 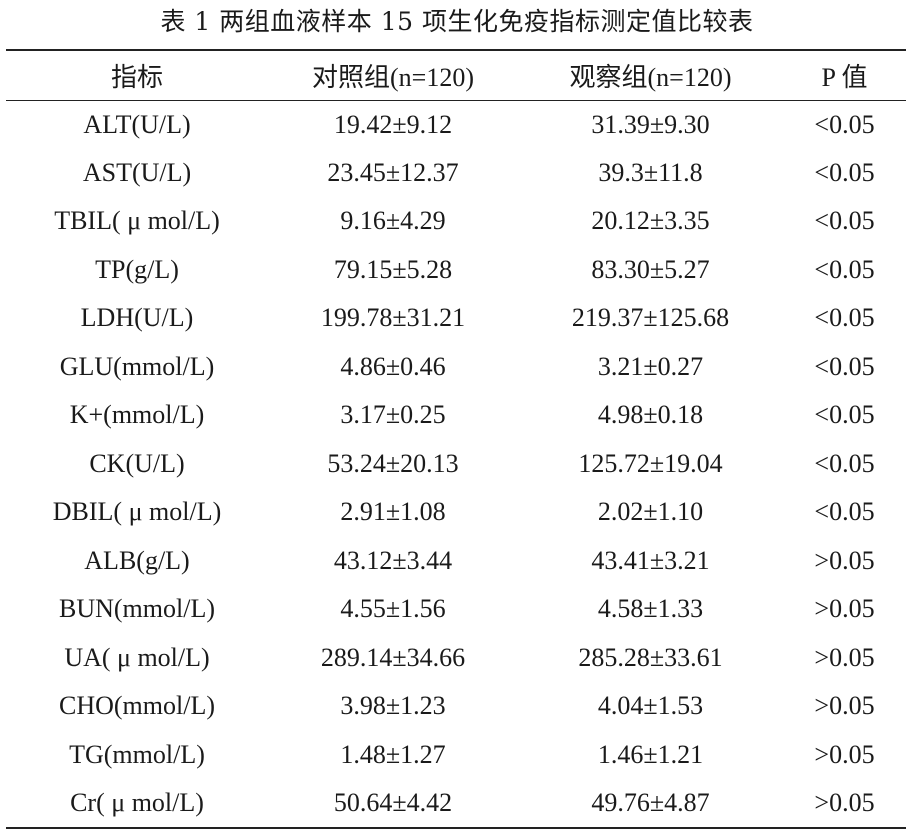 I want to click on cell-control-value: 4.55±1.56, so click(x=393, y=609).